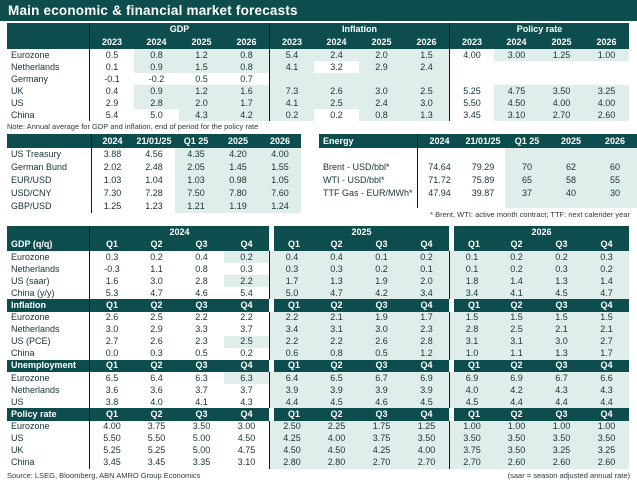 The image size is (637, 489). Describe the element at coordinates (561, 462) in the screenshot. I see `value-cell: 2.60` at that location.